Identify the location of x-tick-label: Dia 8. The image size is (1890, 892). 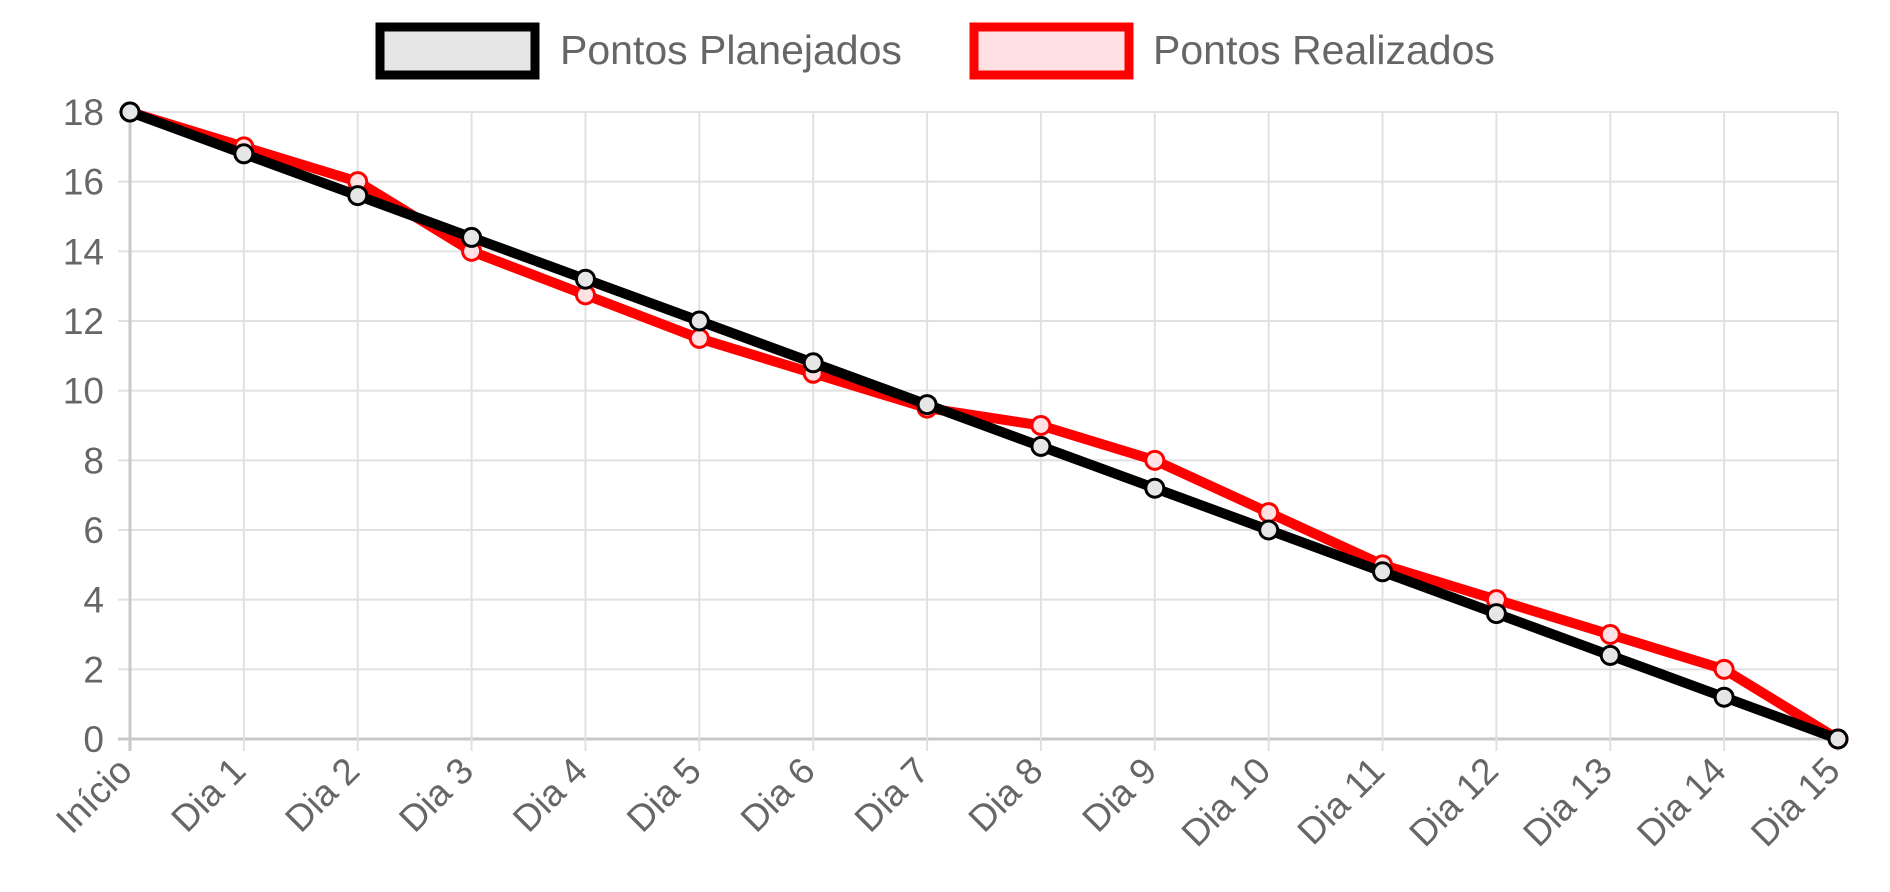
(1006, 795).